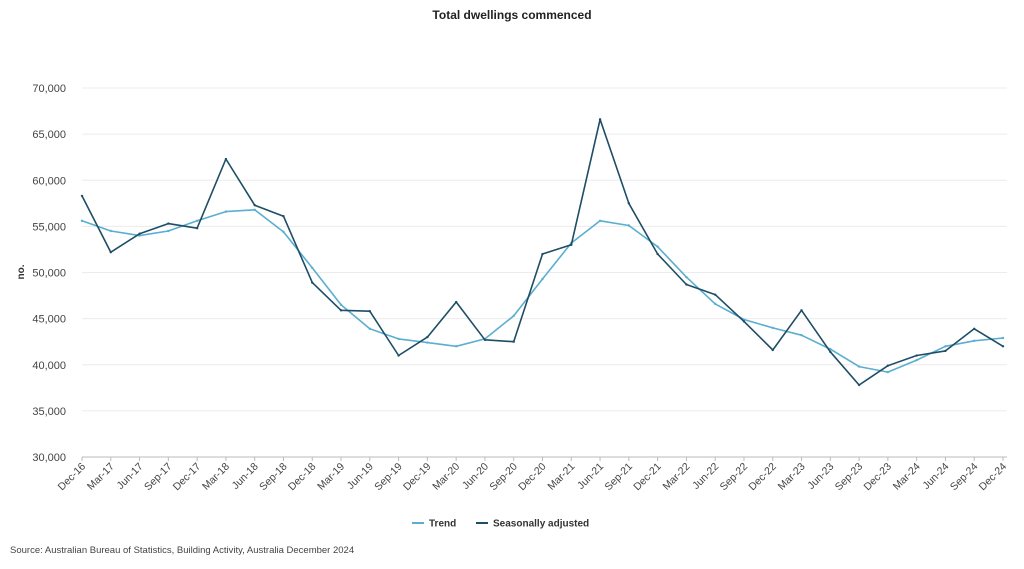 This screenshot has width=1024, height=569. Describe the element at coordinates (446, 477) in the screenshot. I see `x-tick-label: Mar-20` at that location.